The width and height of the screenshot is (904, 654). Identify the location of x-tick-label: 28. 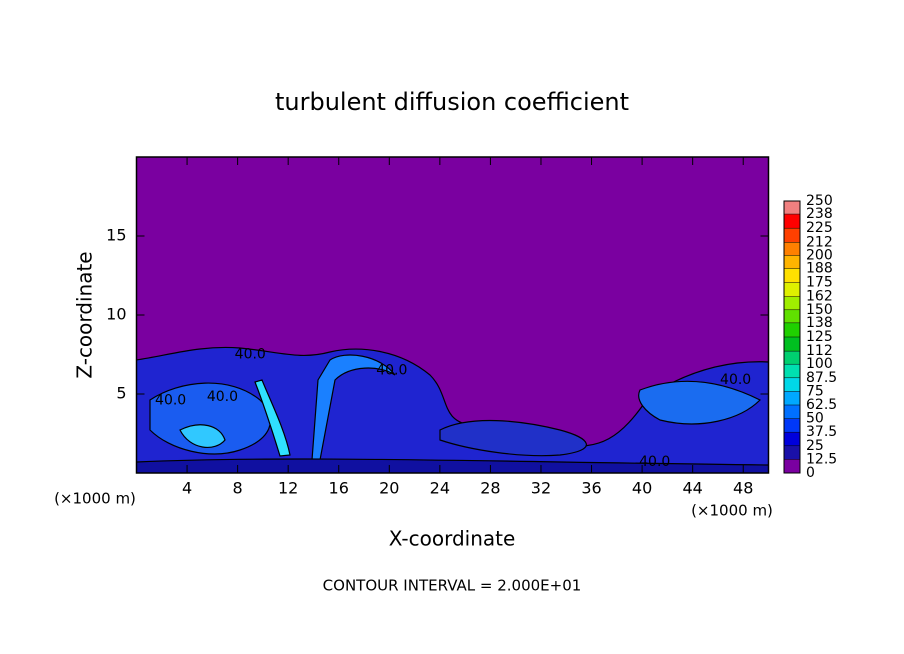
(490, 488).